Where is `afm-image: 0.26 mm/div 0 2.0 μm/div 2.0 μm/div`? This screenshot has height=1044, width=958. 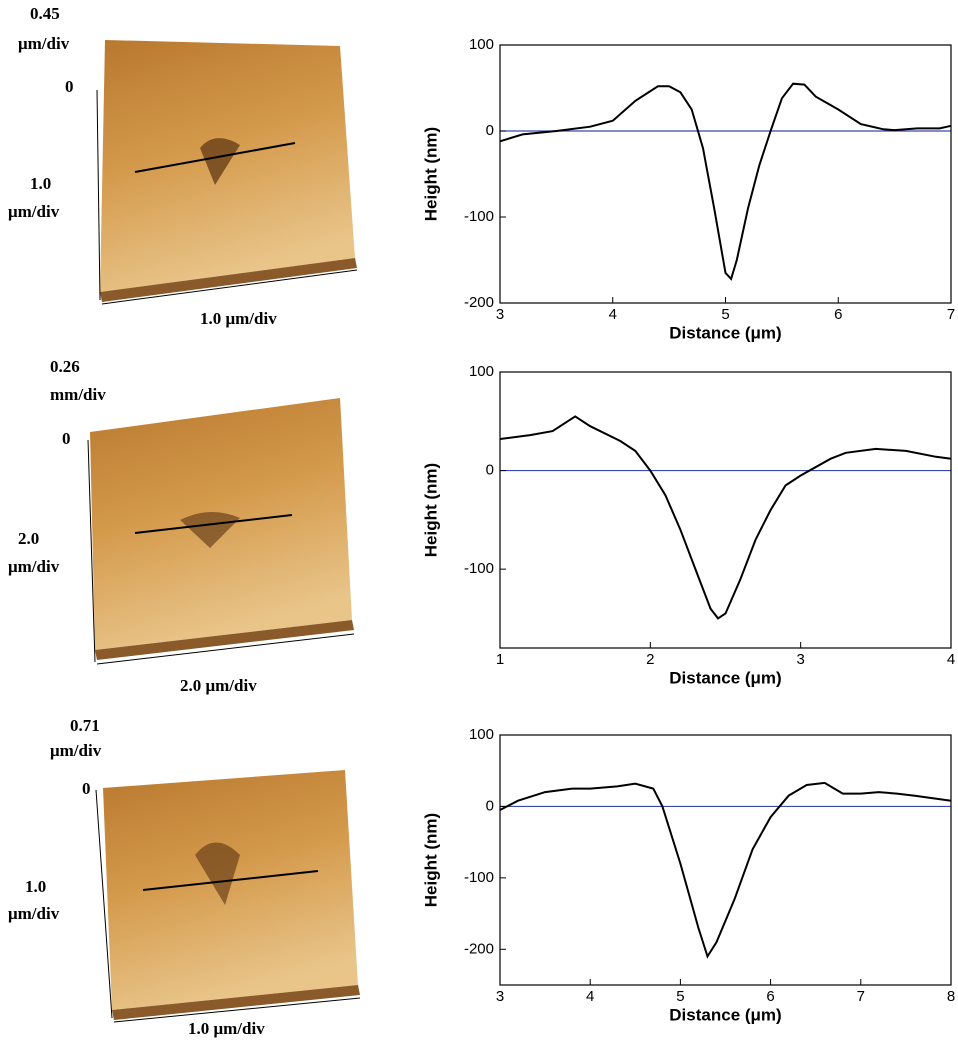
afm-image: 0.26 mm/div 0 2.0 μm/div 2.0 μm/div is located at coordinates (181, 526).